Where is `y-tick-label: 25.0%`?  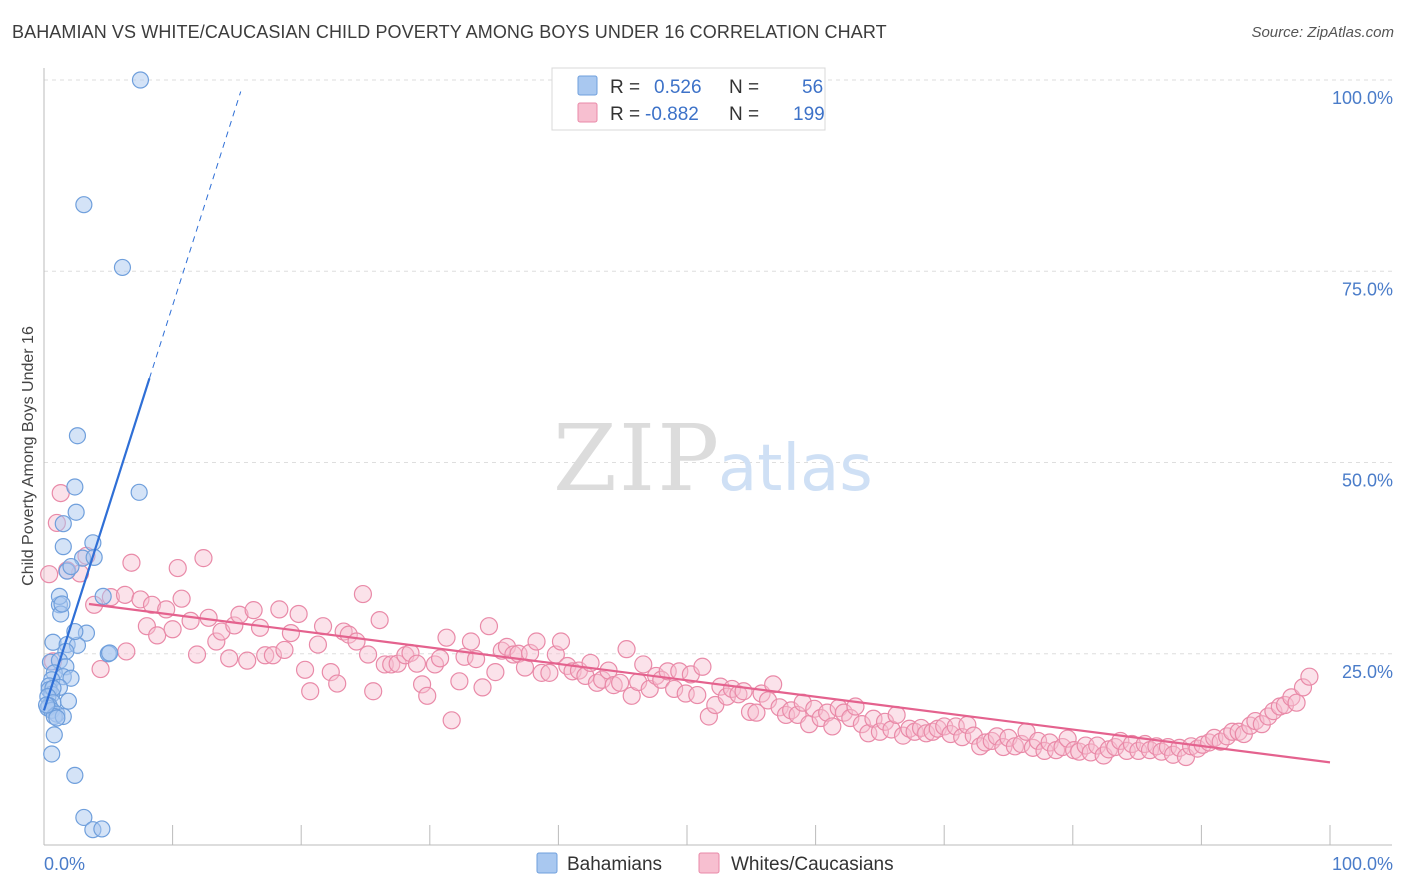 y-tick-label: 25.0% is located at coordinates (1367, 672).